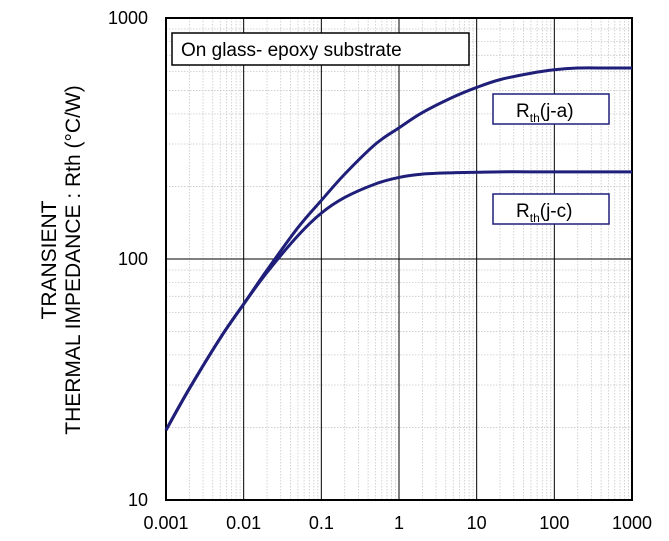 This screenshot has width=669, height=541. I want to click on y-tick-label: 10, so click(138, 500).